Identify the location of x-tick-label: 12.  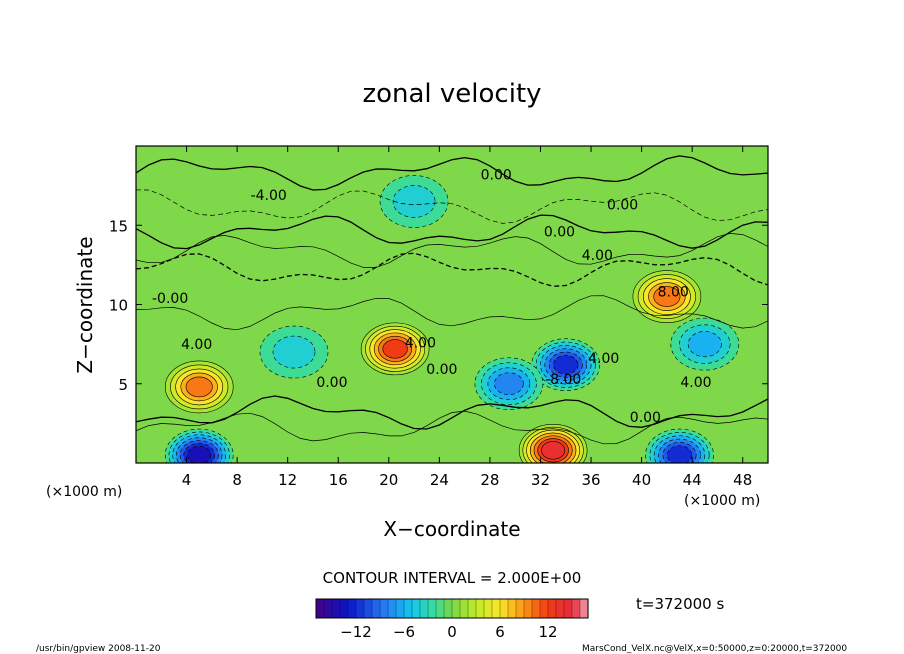
(287, 480).